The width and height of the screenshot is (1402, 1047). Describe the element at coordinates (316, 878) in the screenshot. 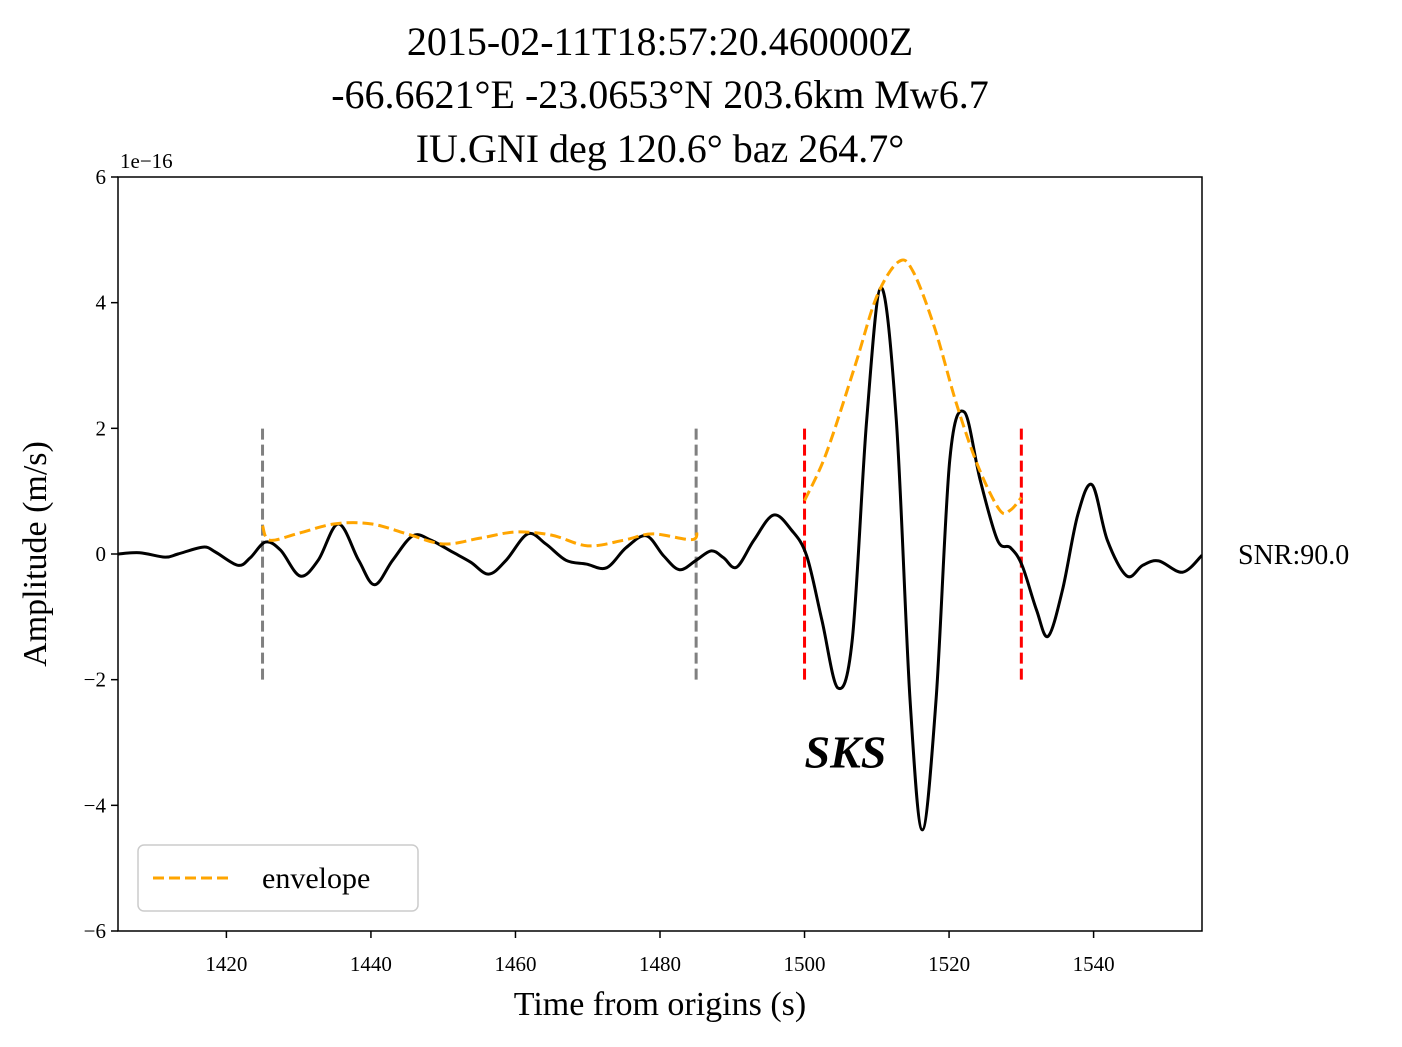

I see `legend-label: envelope` at that location.